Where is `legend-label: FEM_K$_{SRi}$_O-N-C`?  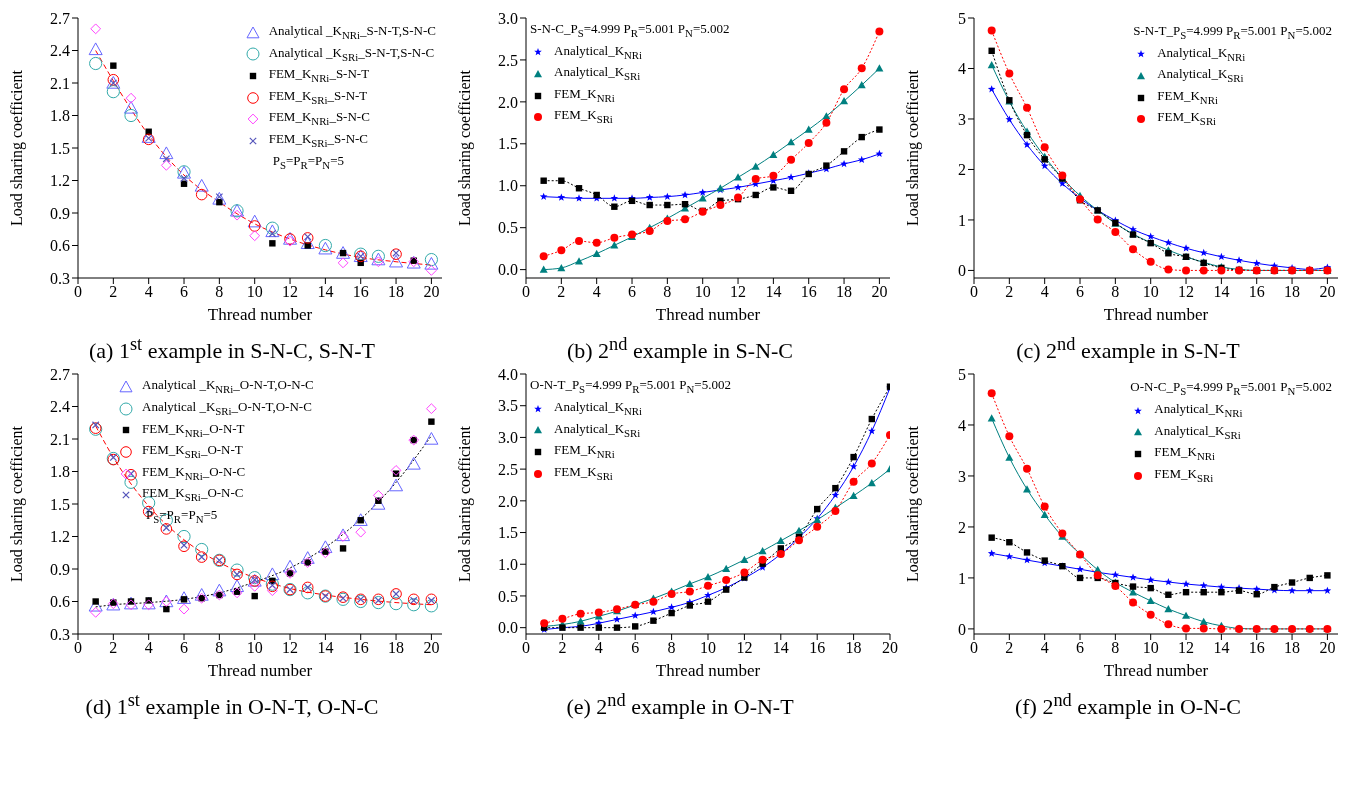 legend-label: FEM_K$_{SRi}$_O-N-C is located at coordinates (193, 494).